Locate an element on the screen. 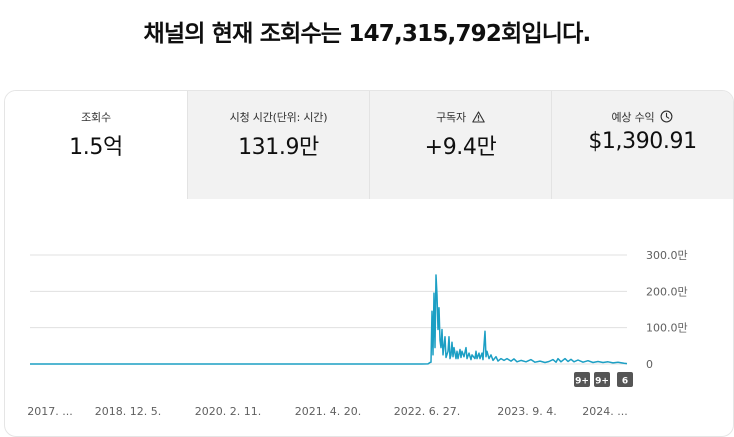 Image resolution: width=734 pixels, height=437 pixels. y-axis-labels: 300.0만 200.0만 100.0만 0 is located at coordinates (667, 310).